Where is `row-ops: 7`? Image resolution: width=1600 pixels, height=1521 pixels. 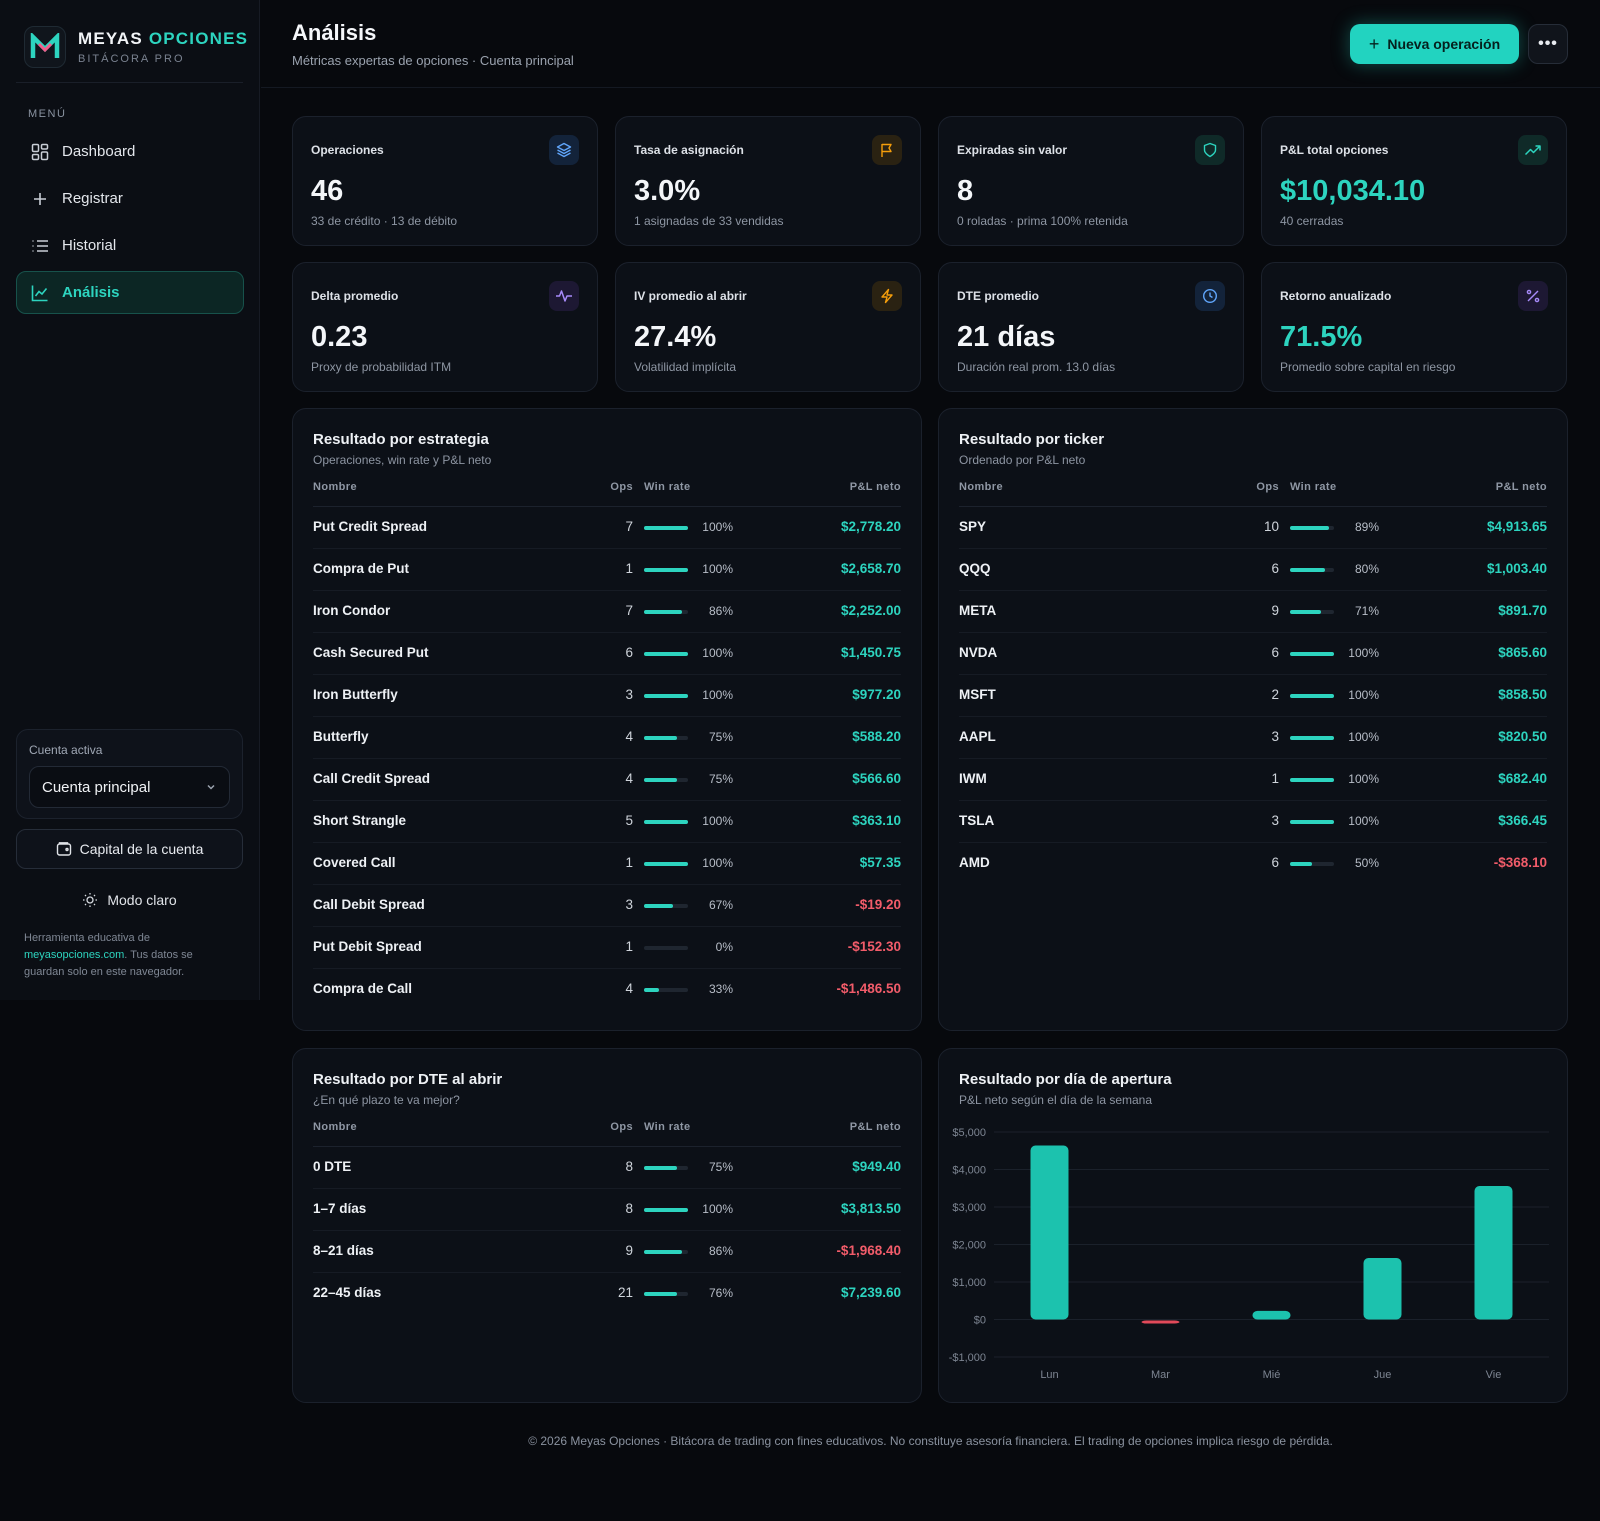
row-ops: 7 is located at coordinates (629, 526).